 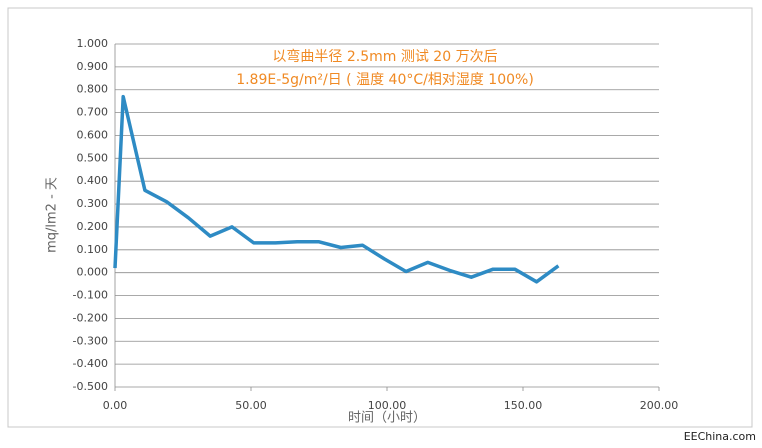 I want to click on watermark: EEChina.com, so click(x=720, y=436).